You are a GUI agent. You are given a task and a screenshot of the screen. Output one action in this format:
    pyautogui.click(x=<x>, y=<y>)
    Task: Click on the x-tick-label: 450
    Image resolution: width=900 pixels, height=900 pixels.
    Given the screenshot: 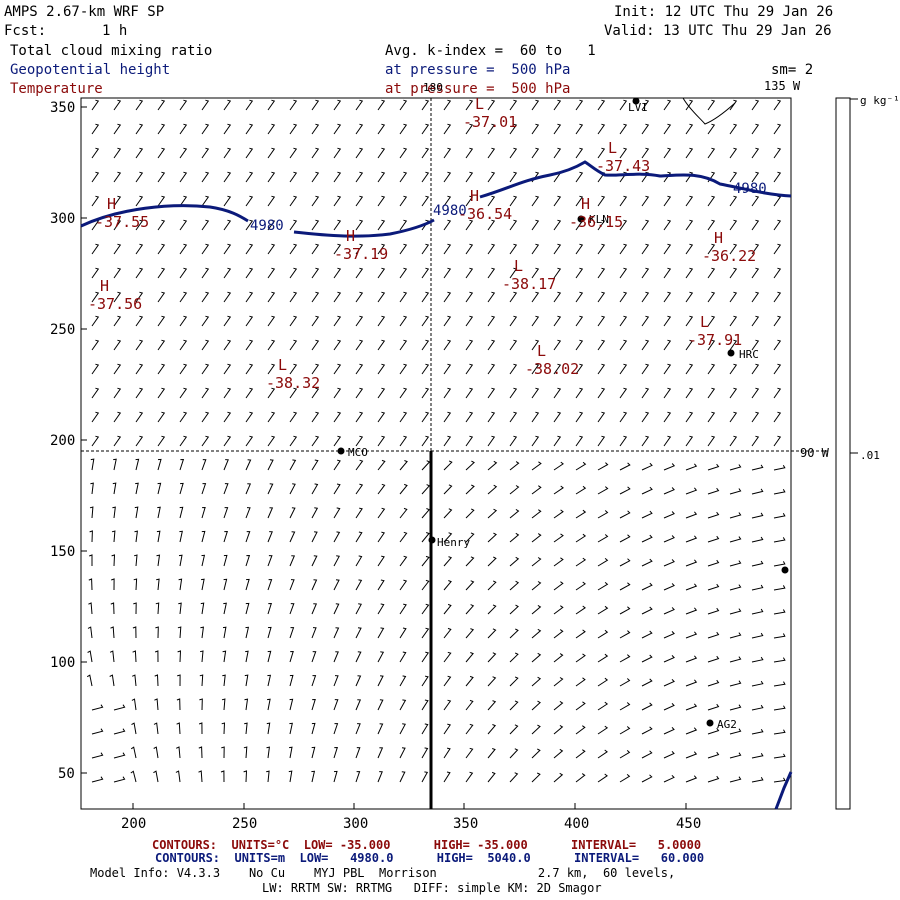 What is the action you would take?
    pyautogui.click(x=689, y=824)
    